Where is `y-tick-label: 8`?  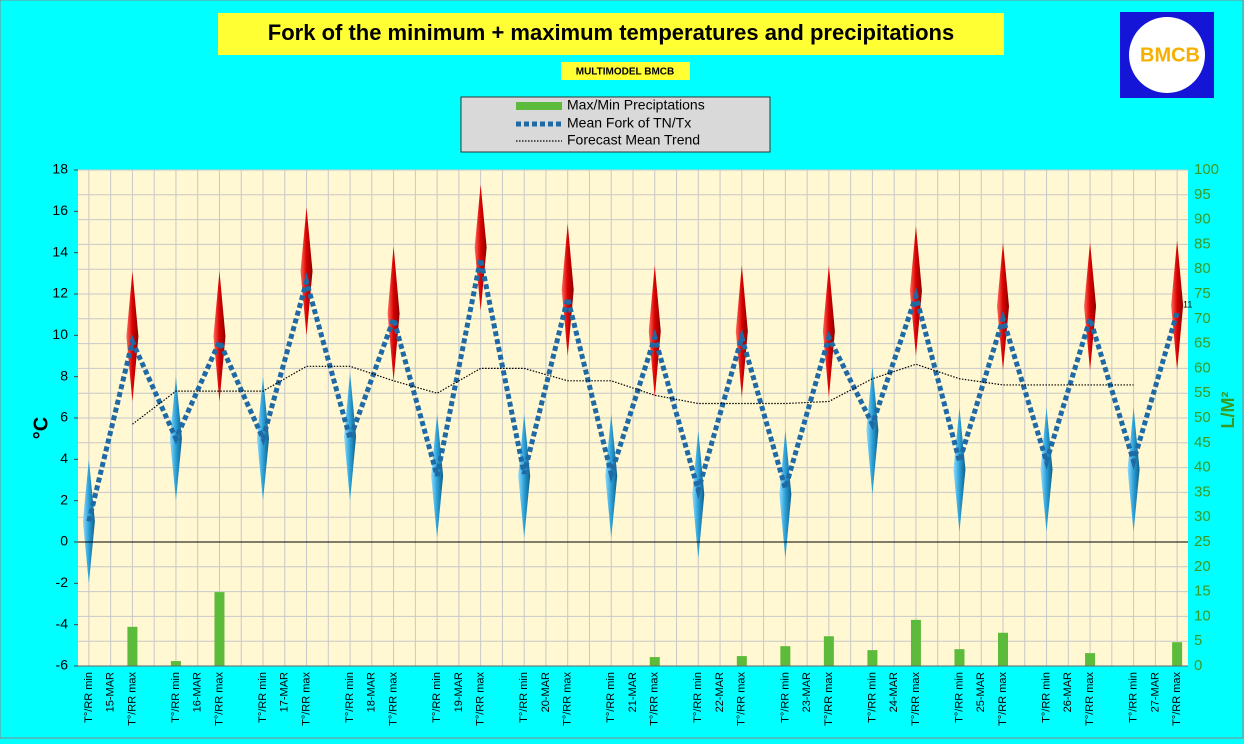 y-tick-label: 8 is located at coordinates (64, 375).